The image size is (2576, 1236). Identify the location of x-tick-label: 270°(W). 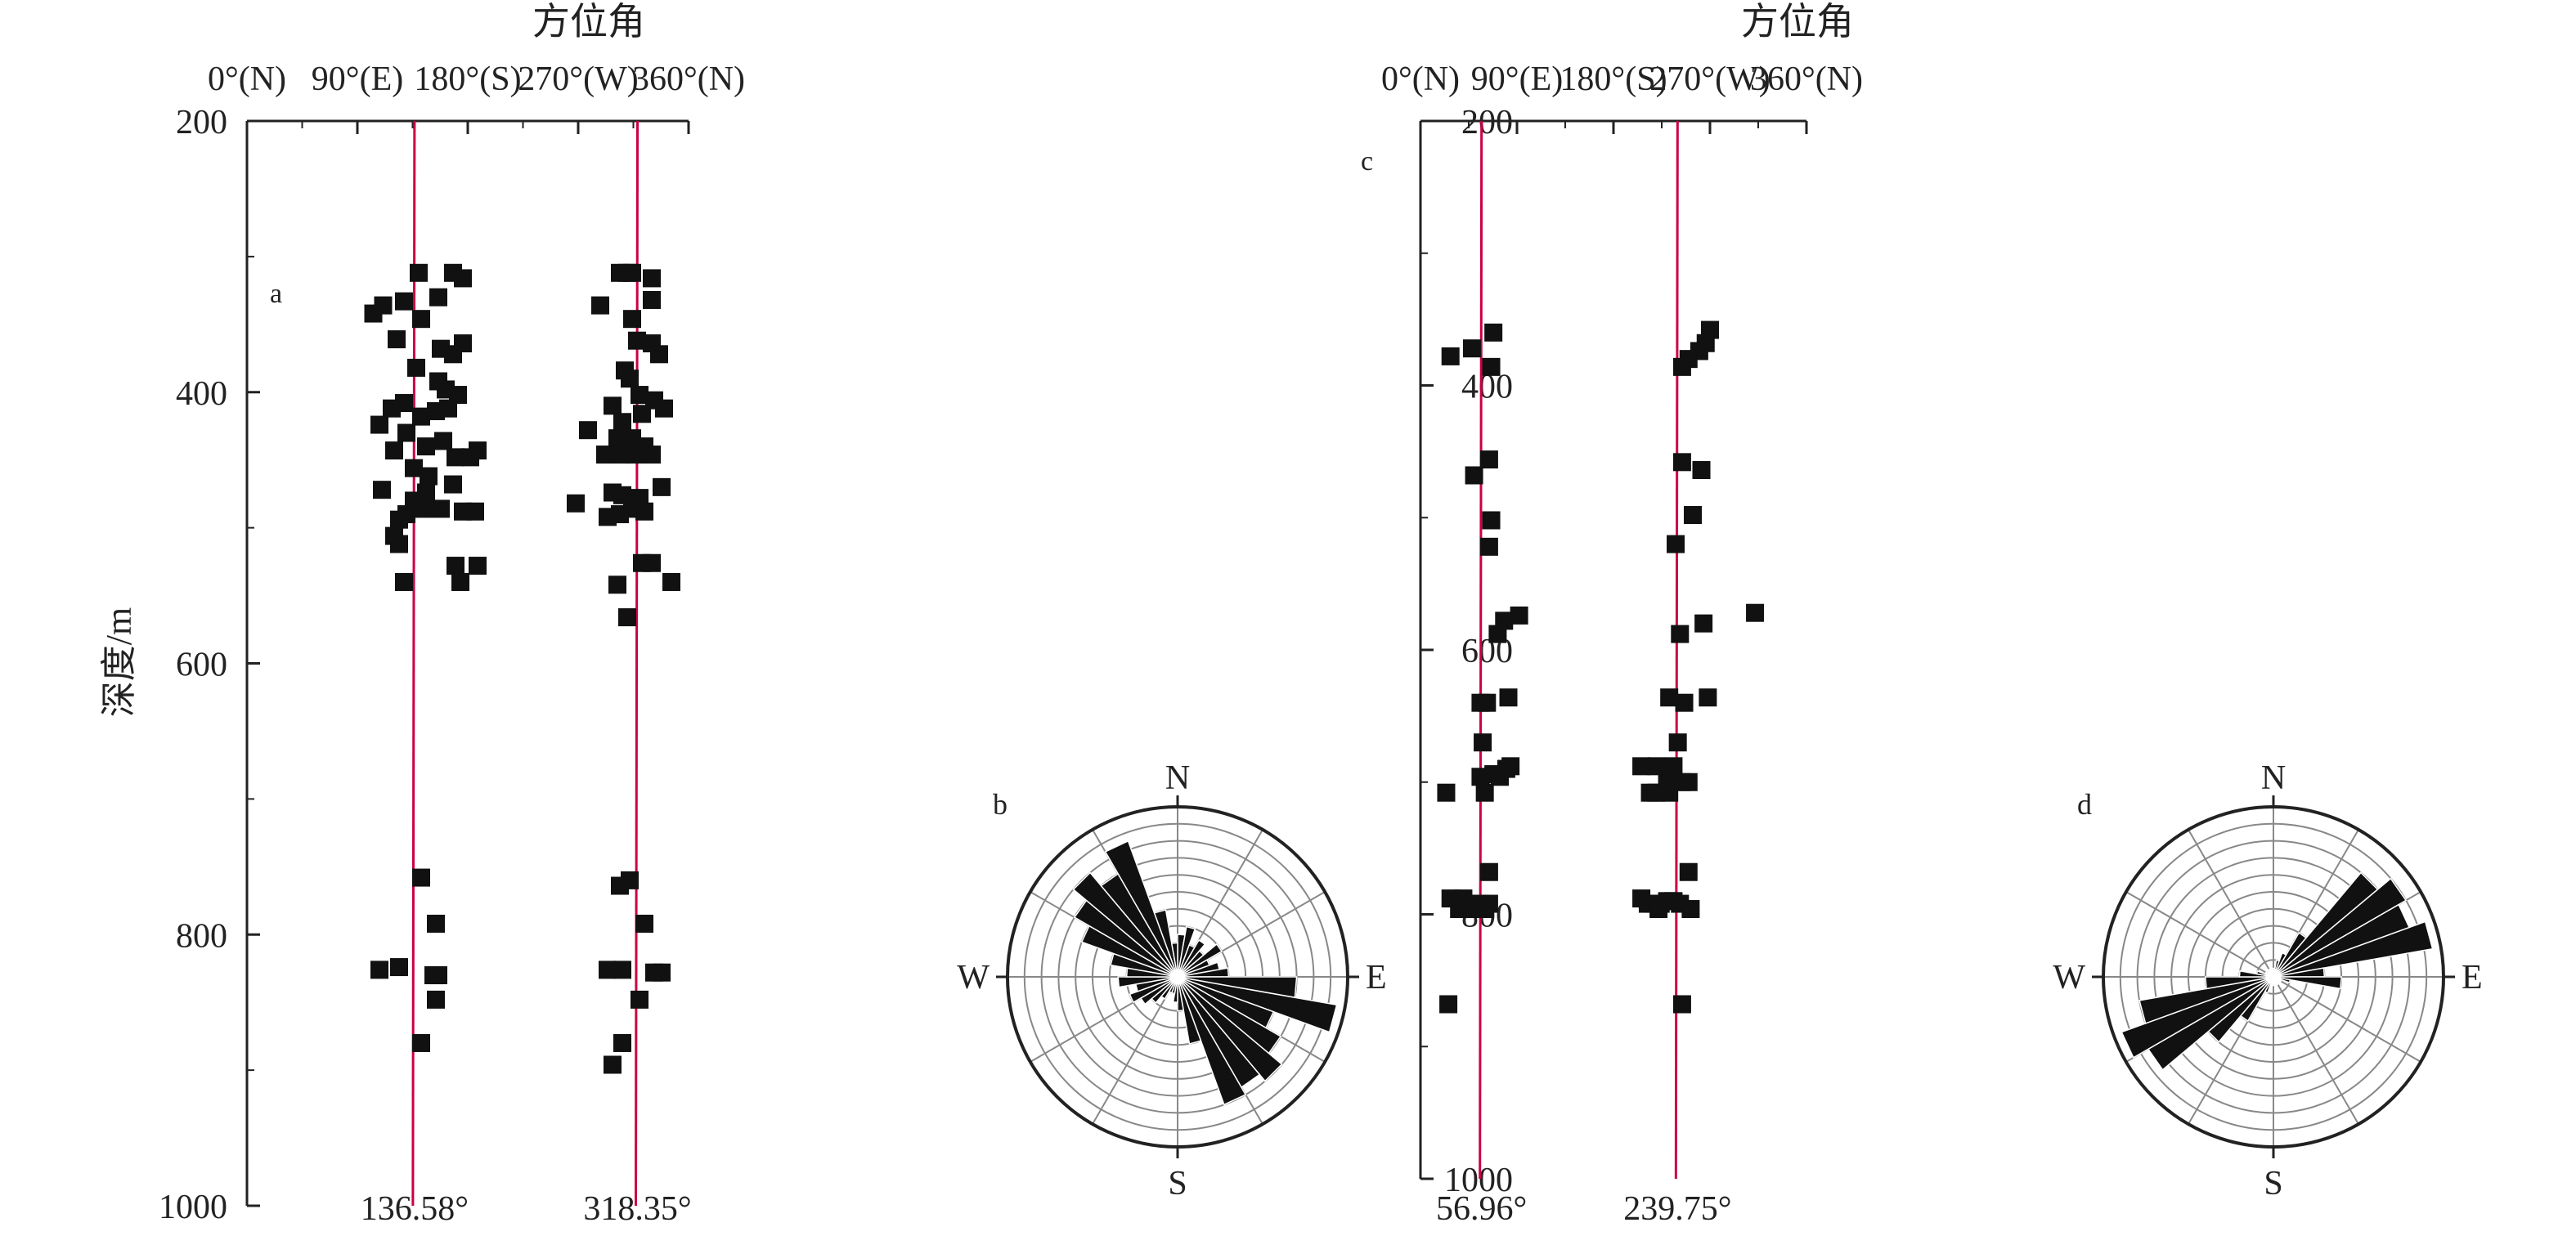
(1710, 79).